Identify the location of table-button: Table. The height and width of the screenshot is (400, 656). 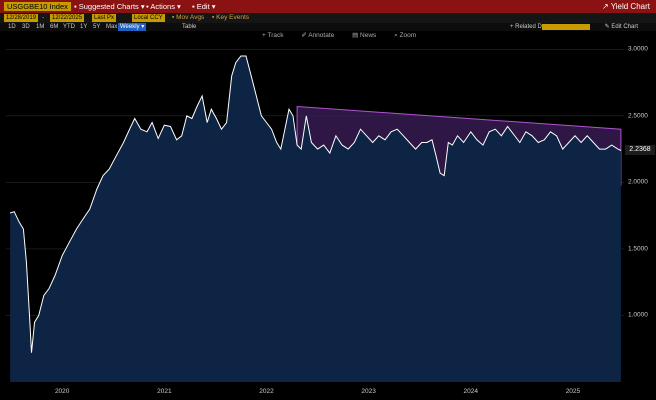
(189, 27).